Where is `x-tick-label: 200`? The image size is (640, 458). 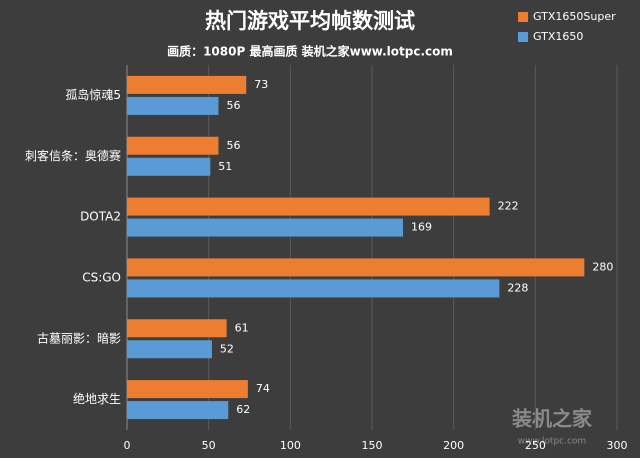 x-tick-label: 200 is located at coordinates (453, 445).